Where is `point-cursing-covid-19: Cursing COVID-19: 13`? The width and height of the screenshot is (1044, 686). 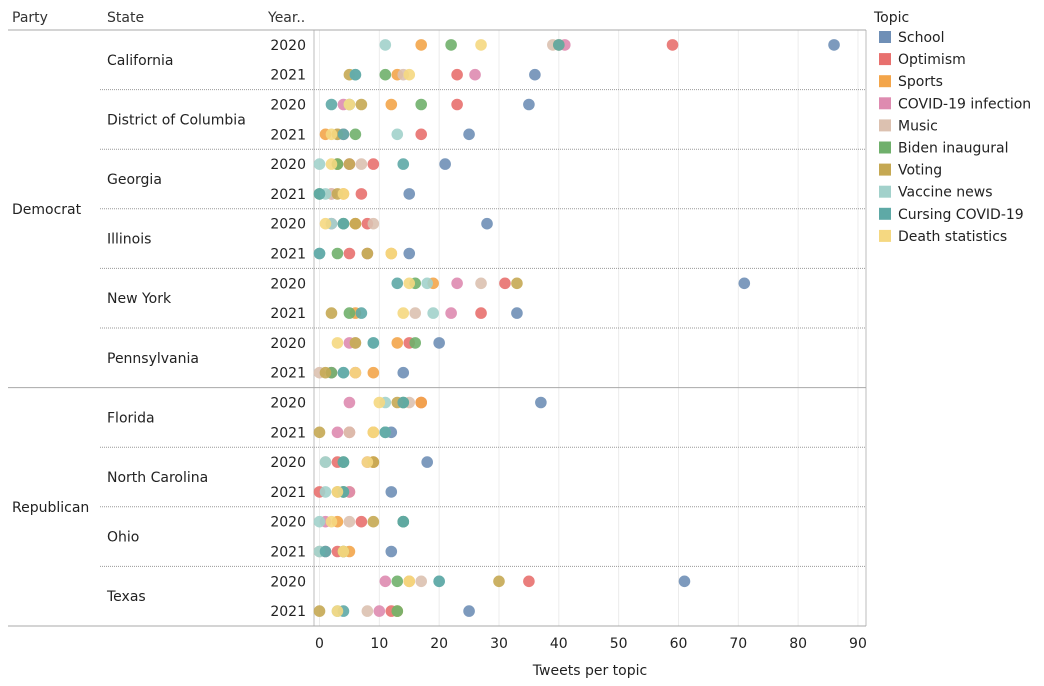
point-cursing-covid-19: Cursing COVID-19: 13 is located at coordinates (397, 283).